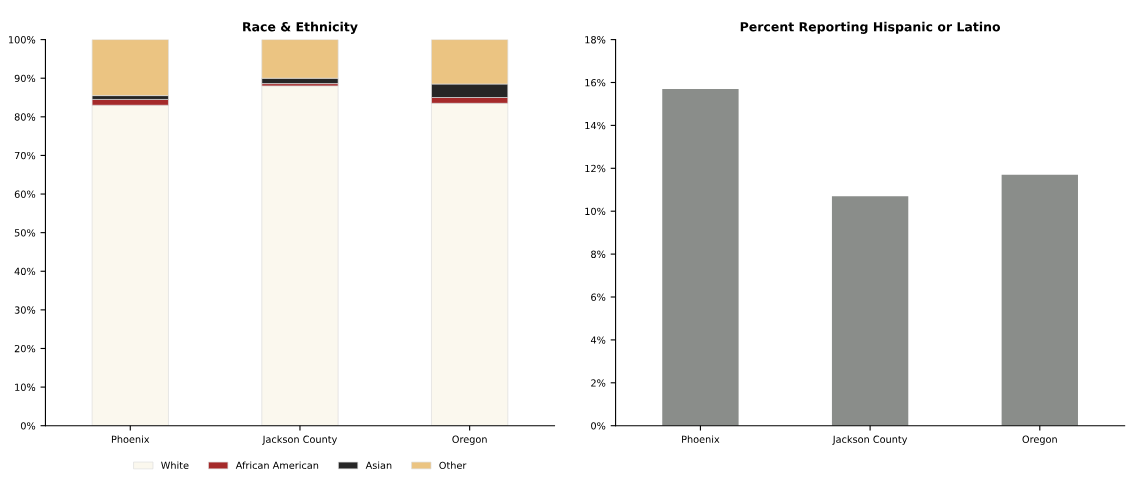  Describe the element at coordinates (595, 82) in the screenshot. I see `y-tick-label: 16%` at that location.